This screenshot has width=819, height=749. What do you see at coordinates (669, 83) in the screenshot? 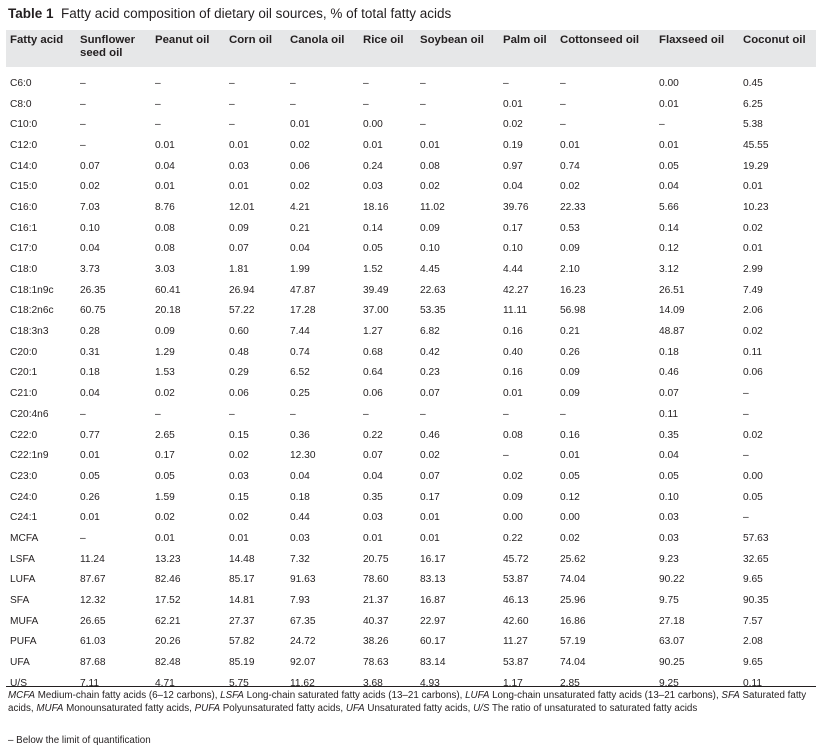
I see `value-cell: 0.00` at bounding box center [669, 83].